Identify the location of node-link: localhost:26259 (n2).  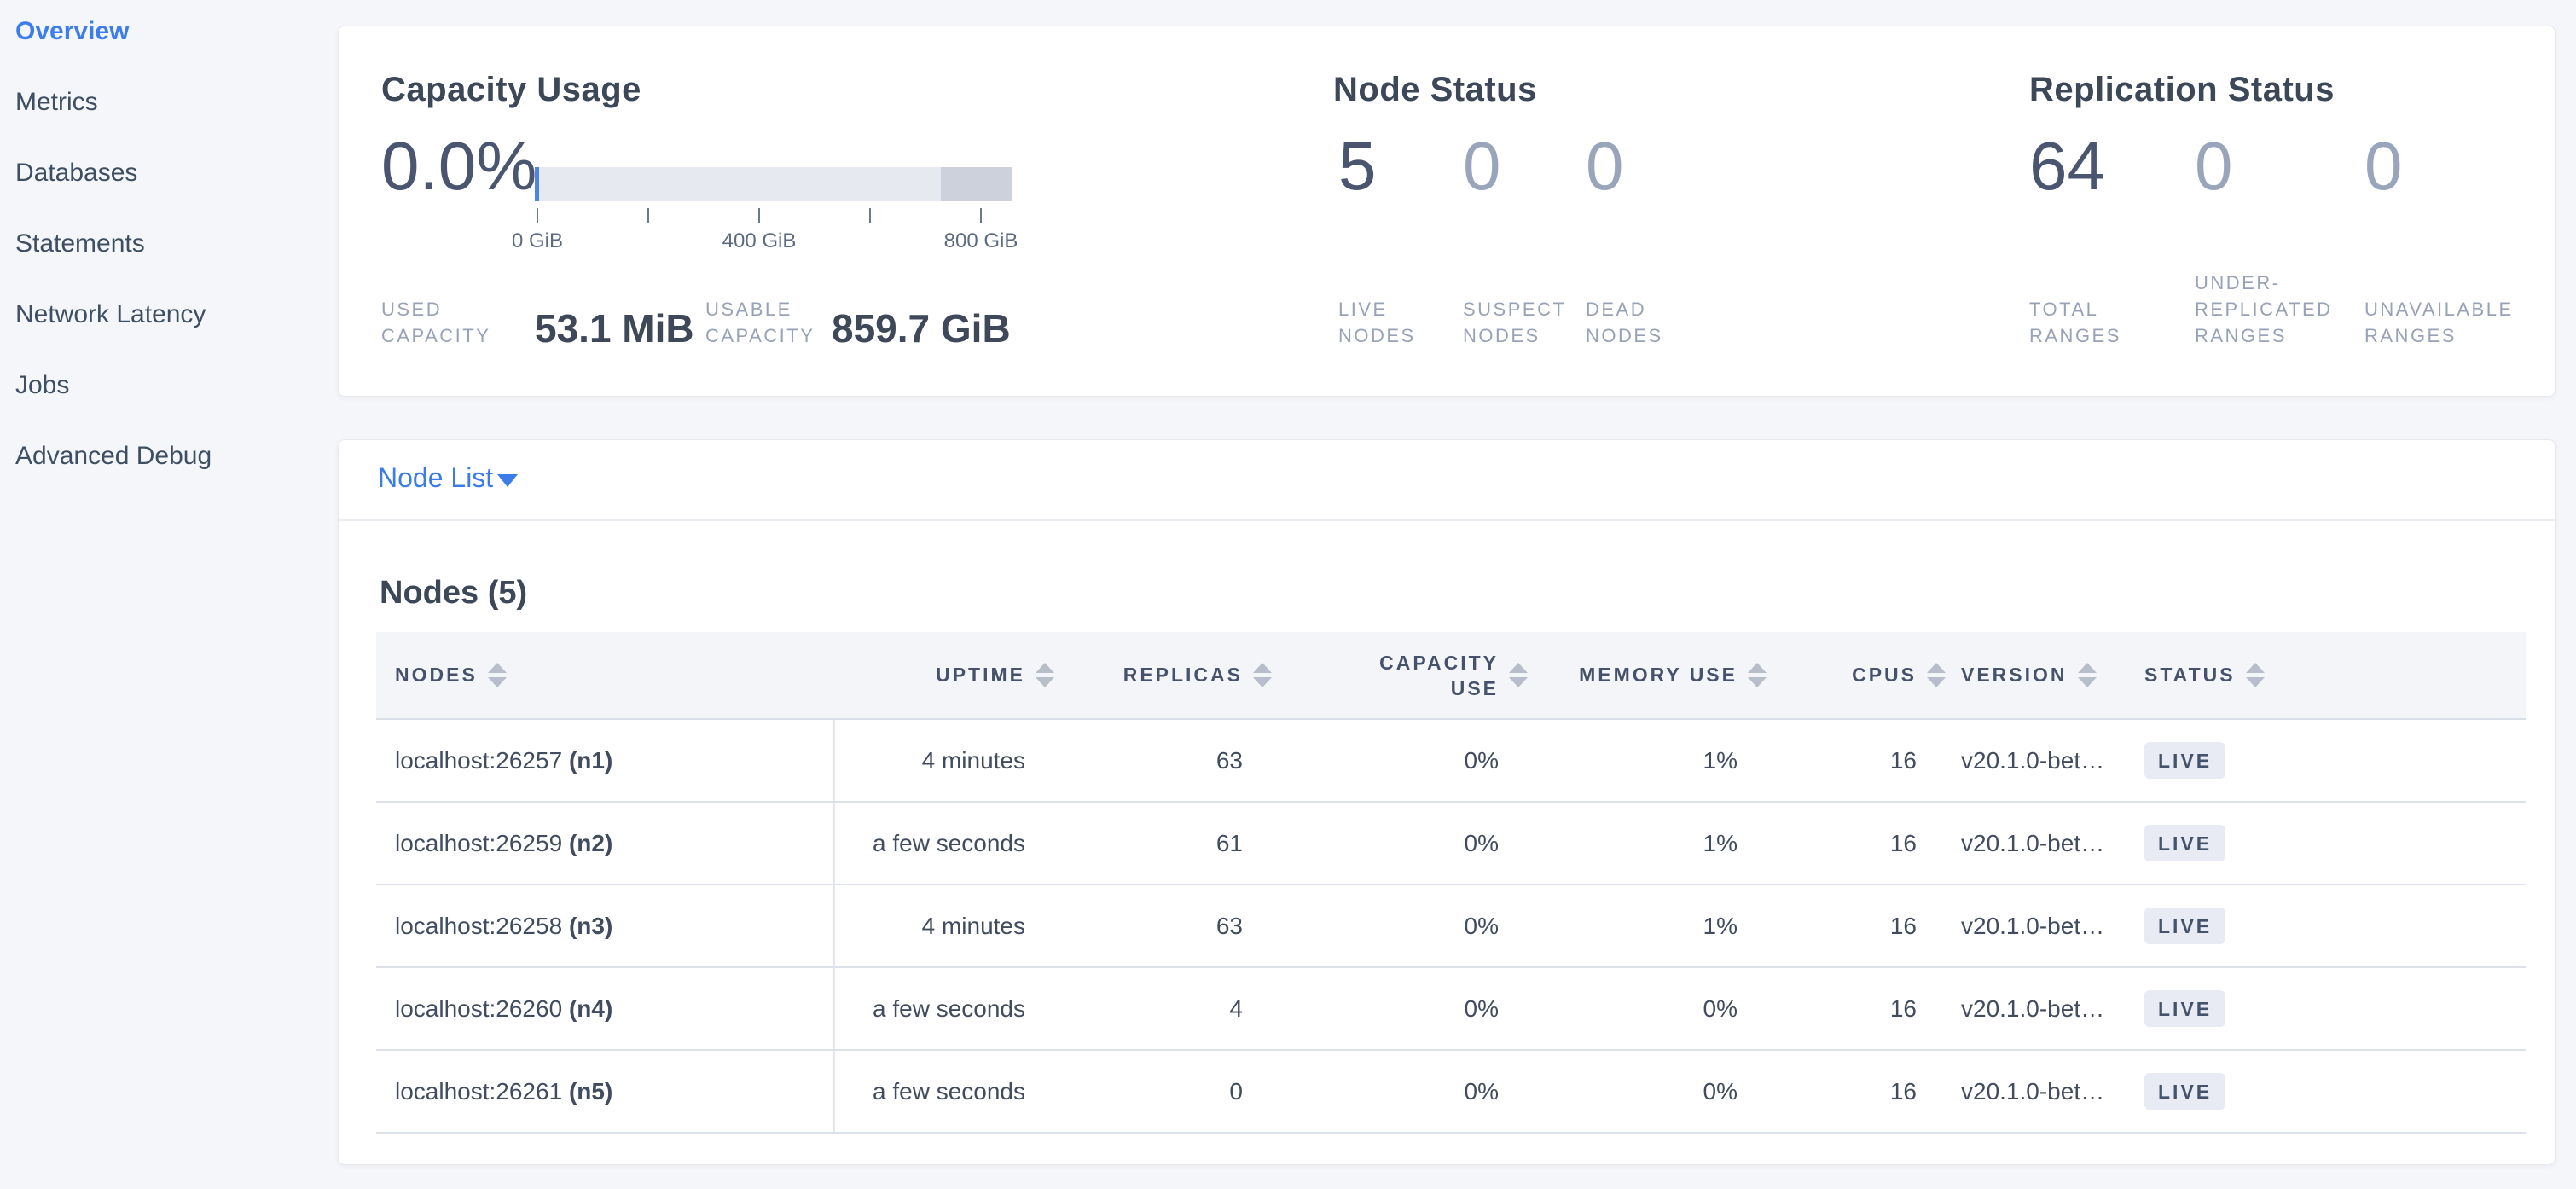
(605, 843).